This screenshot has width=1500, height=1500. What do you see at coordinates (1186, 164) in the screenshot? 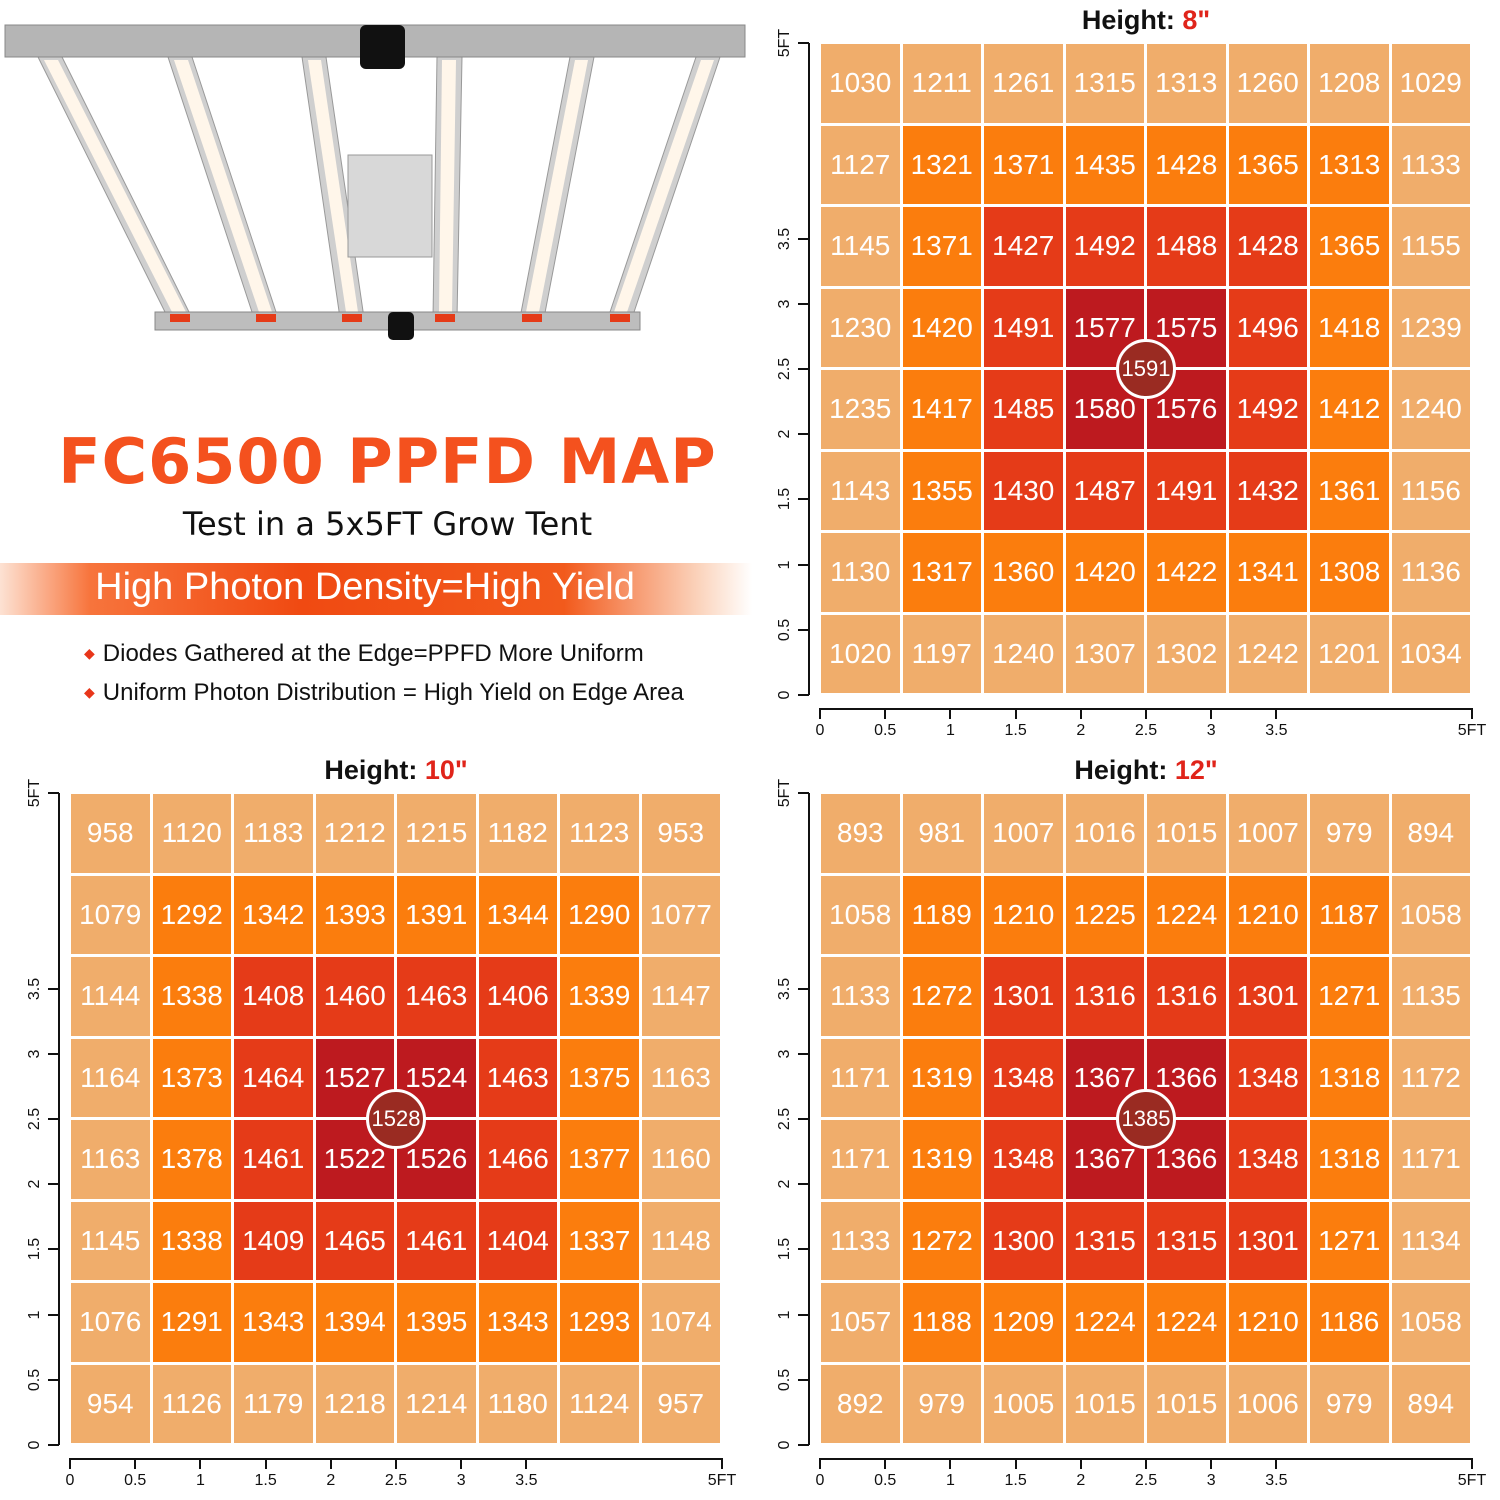
I see `heatmap-cell: 1428` at bounding box center [1186, 164].